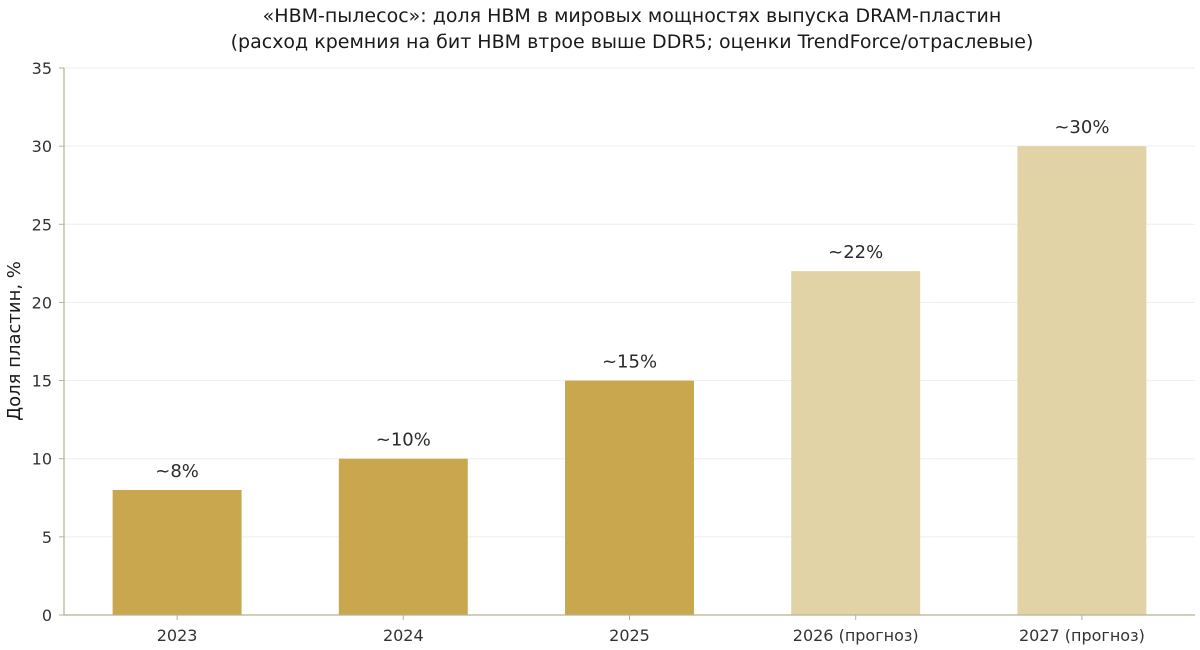  I want to click on data-label: ~8%, so click(177, 471).